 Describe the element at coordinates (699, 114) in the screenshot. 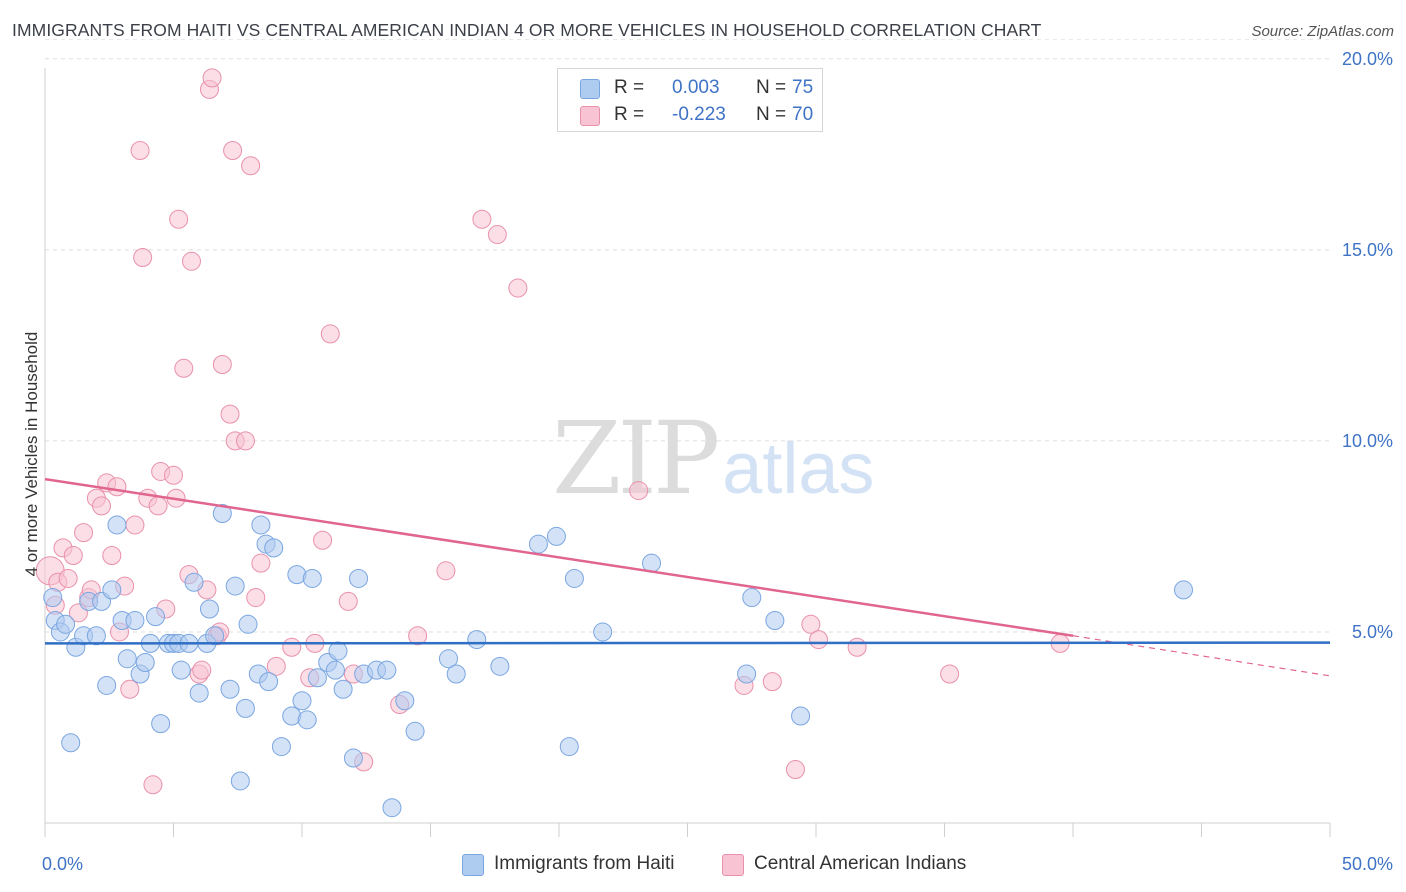

I see `r-value: -0.223` at that location.